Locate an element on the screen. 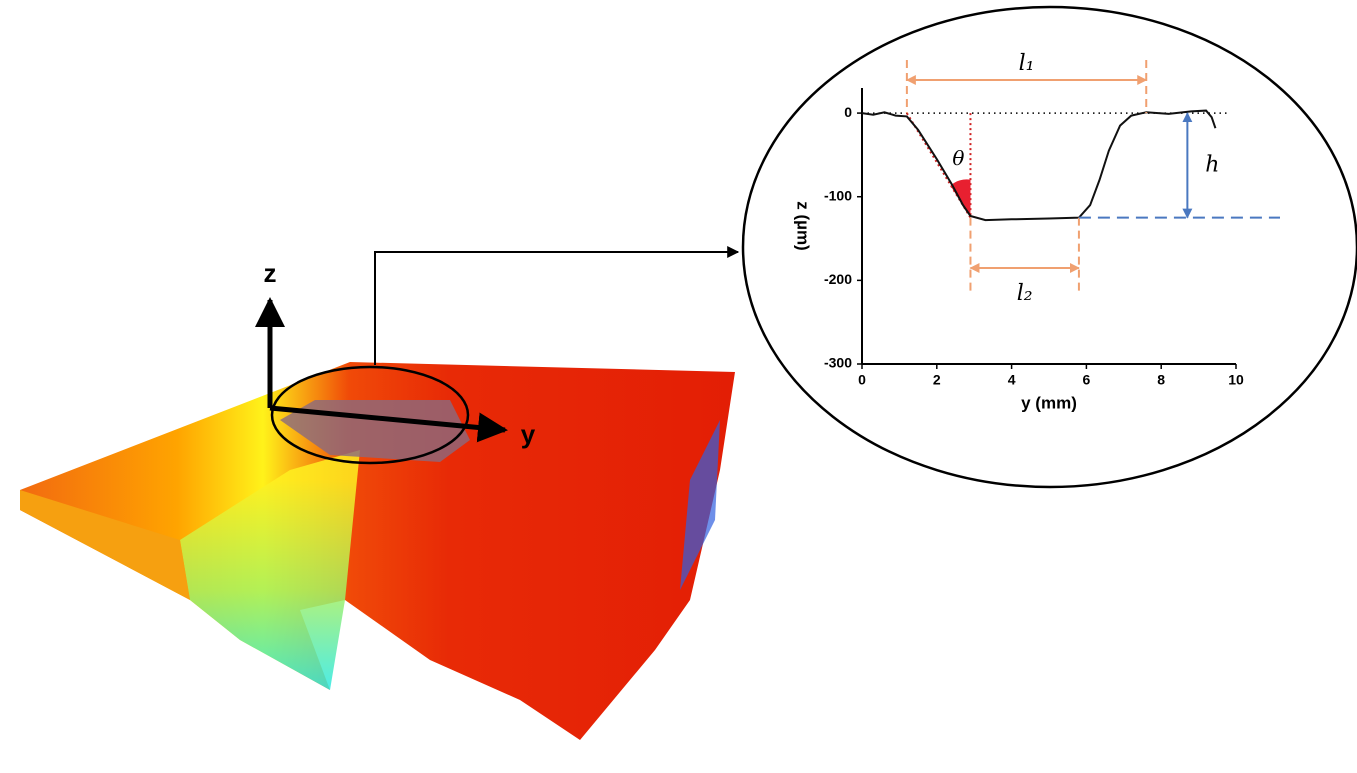  l1-label: l₁ is located at coordinates (1027, 63).